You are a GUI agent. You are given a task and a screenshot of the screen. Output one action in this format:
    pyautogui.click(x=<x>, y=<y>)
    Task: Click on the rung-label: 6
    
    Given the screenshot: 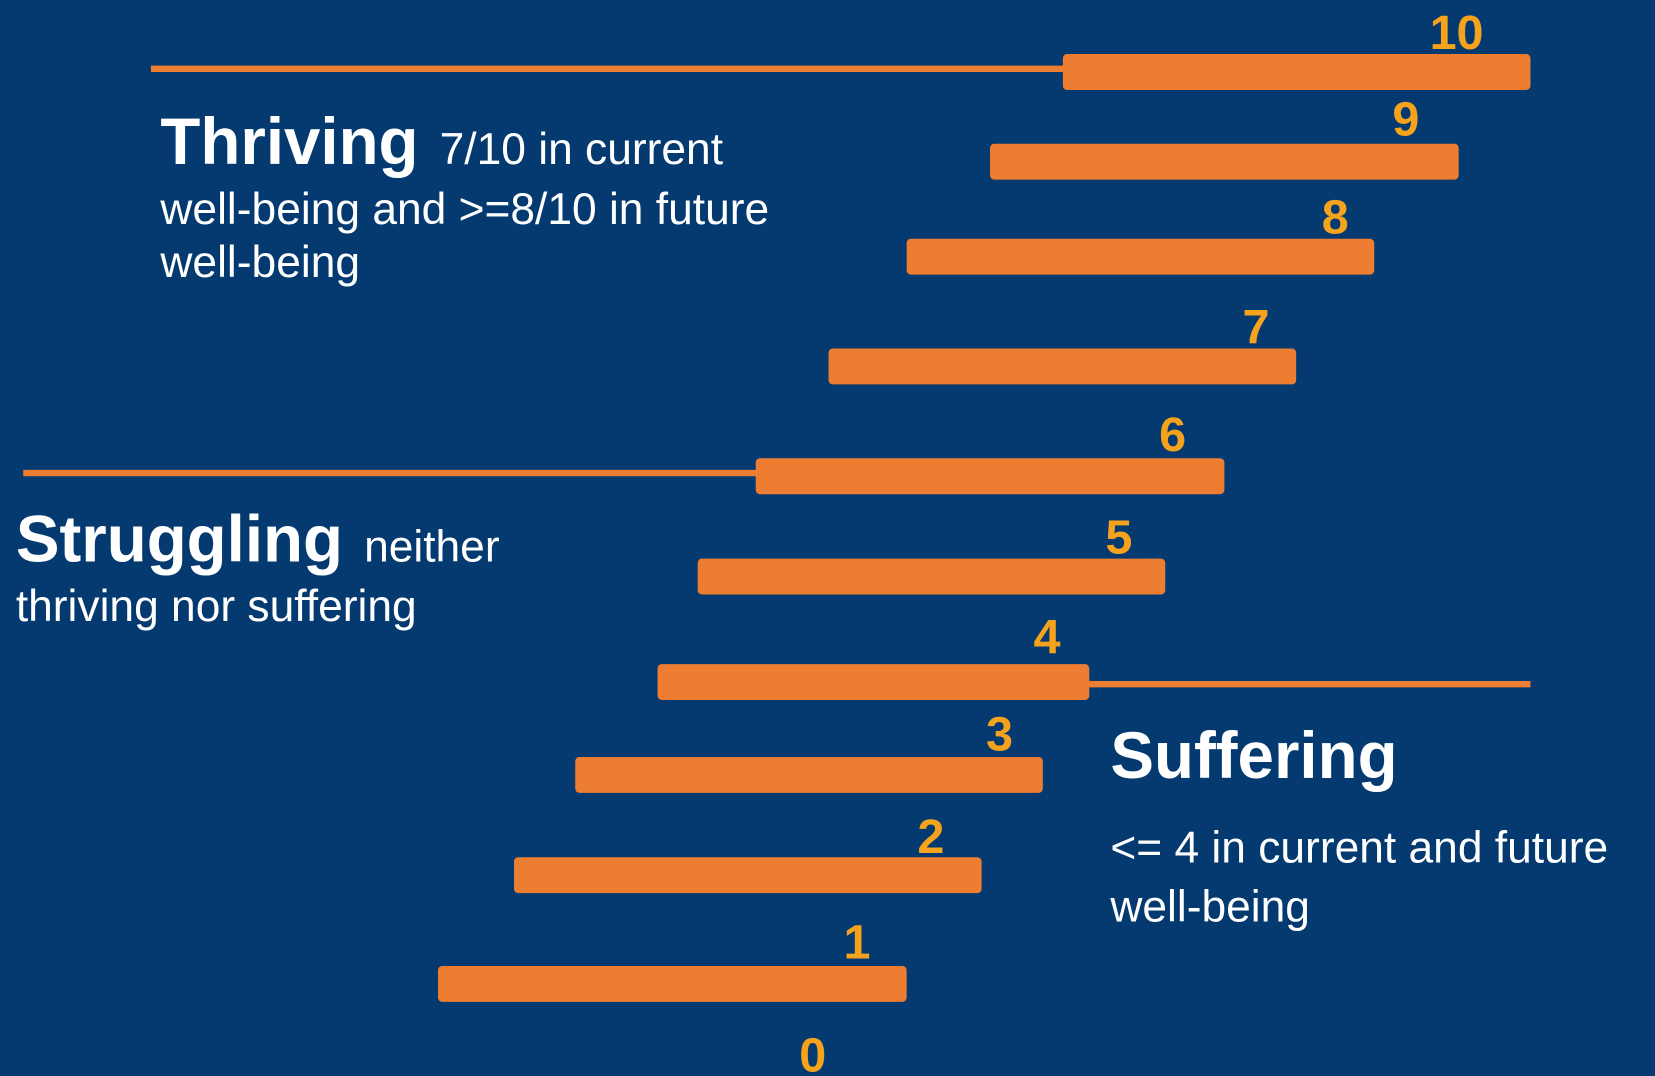 What is the action you would take?
    pyautogui.click(x=1172, y=435)
    